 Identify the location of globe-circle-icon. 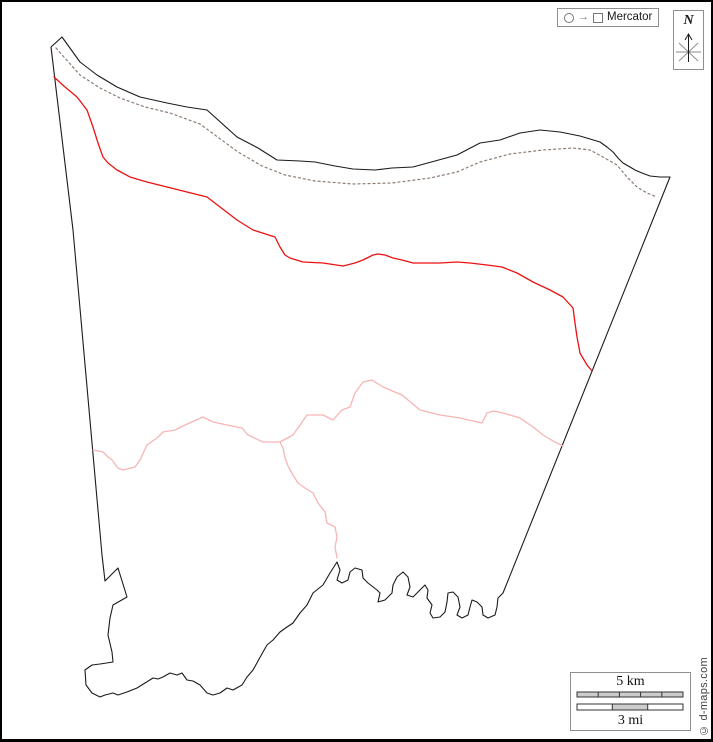
(569, 17).